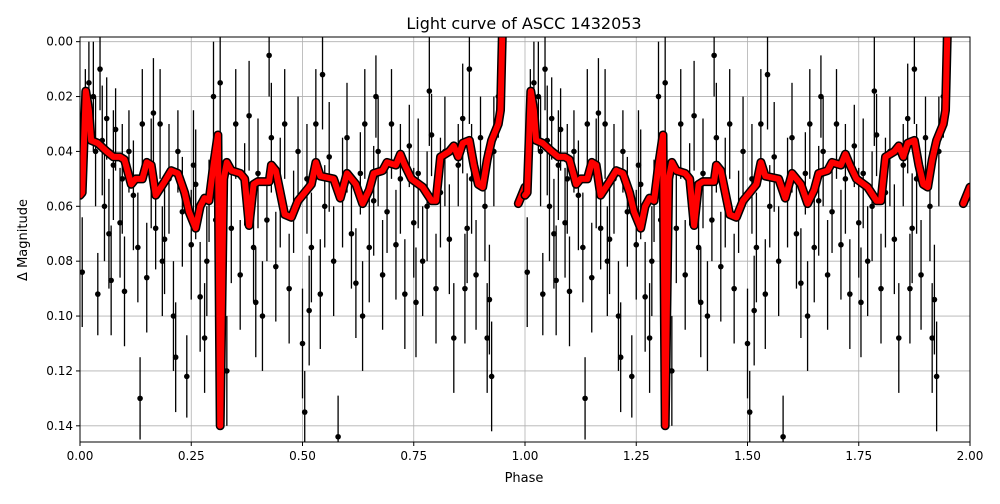 This screenshot has height=504, width=1000. I want to click on x-tick-label: 0.00, so click(80, 456).